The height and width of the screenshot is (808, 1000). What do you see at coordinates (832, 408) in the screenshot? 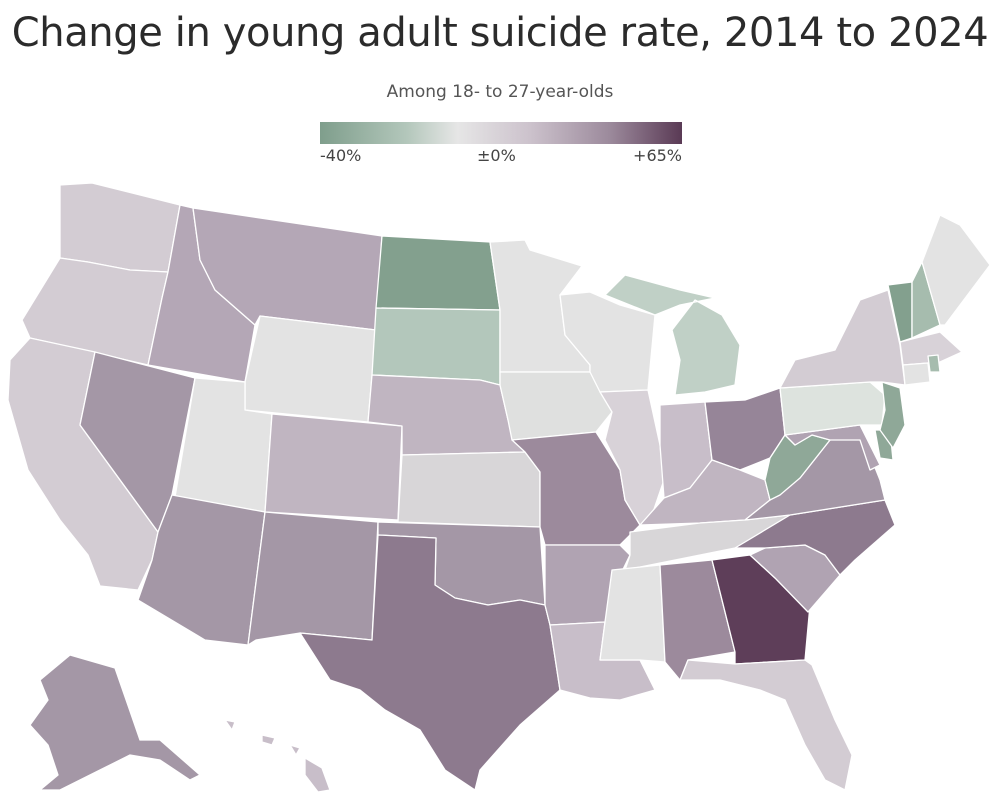
I see `state-PA` at bounding box center [832, 408].